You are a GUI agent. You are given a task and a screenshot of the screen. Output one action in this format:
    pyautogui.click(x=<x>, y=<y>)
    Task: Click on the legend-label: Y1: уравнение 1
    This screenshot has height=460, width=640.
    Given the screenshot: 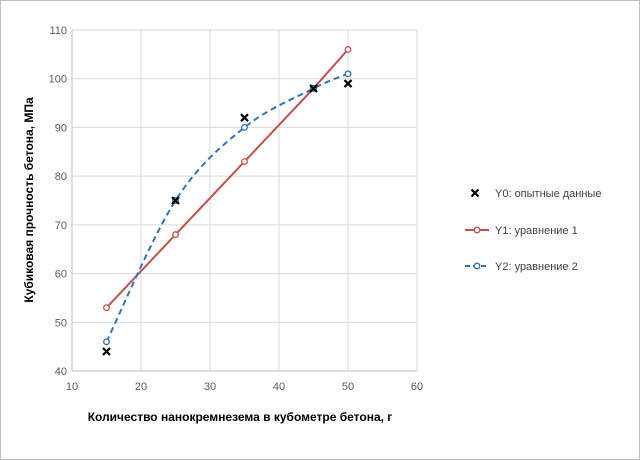 What is the action you would take?
    pyautogui.click(x=536, y=231)
    